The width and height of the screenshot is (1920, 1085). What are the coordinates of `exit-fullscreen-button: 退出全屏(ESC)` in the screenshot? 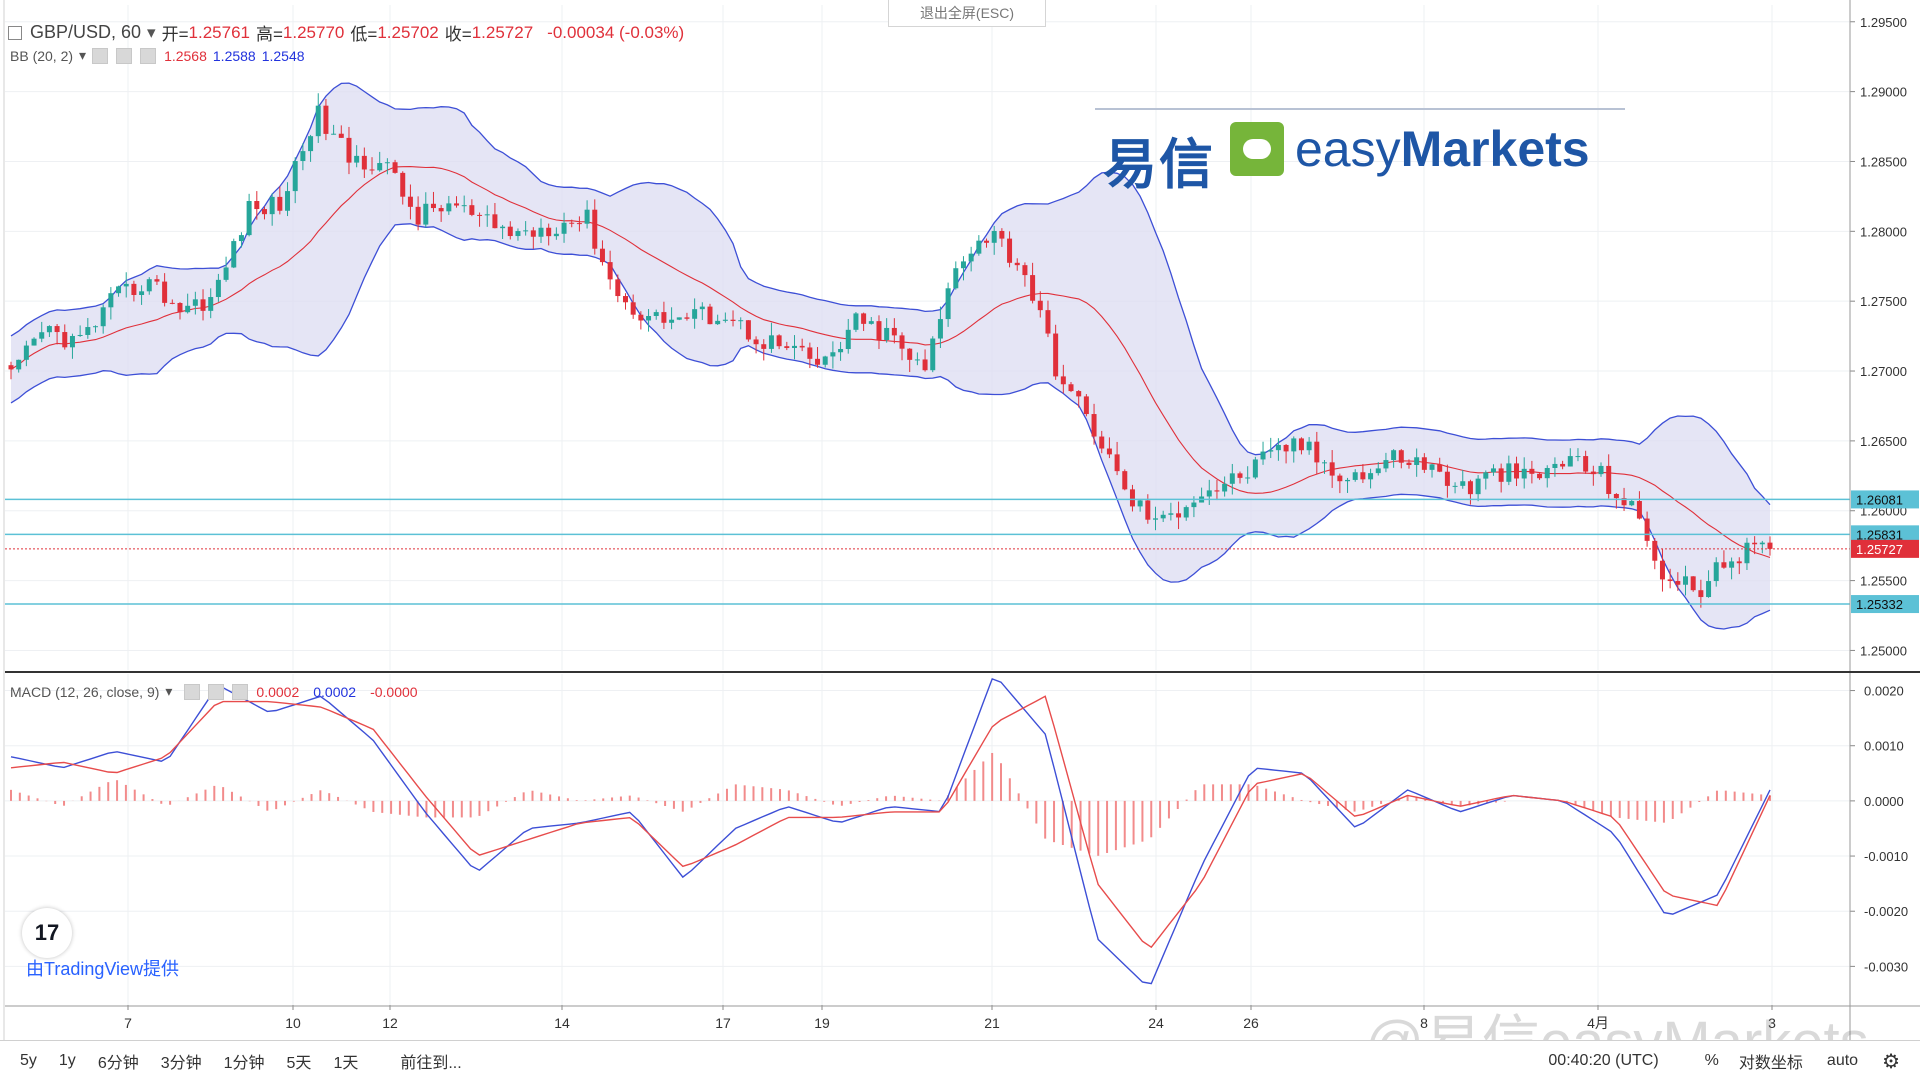 It's located at (967, 13).